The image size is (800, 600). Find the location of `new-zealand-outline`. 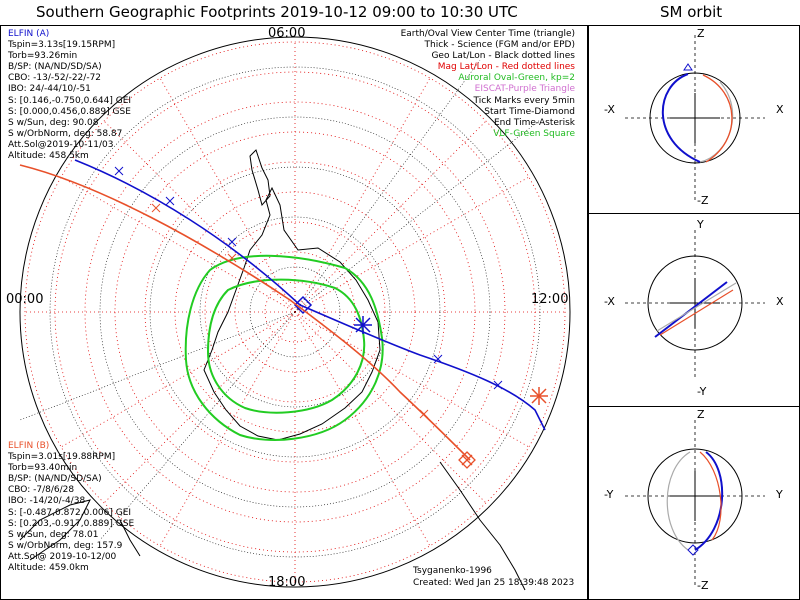

new-zealand-outline is located at coordinates (130, 538).